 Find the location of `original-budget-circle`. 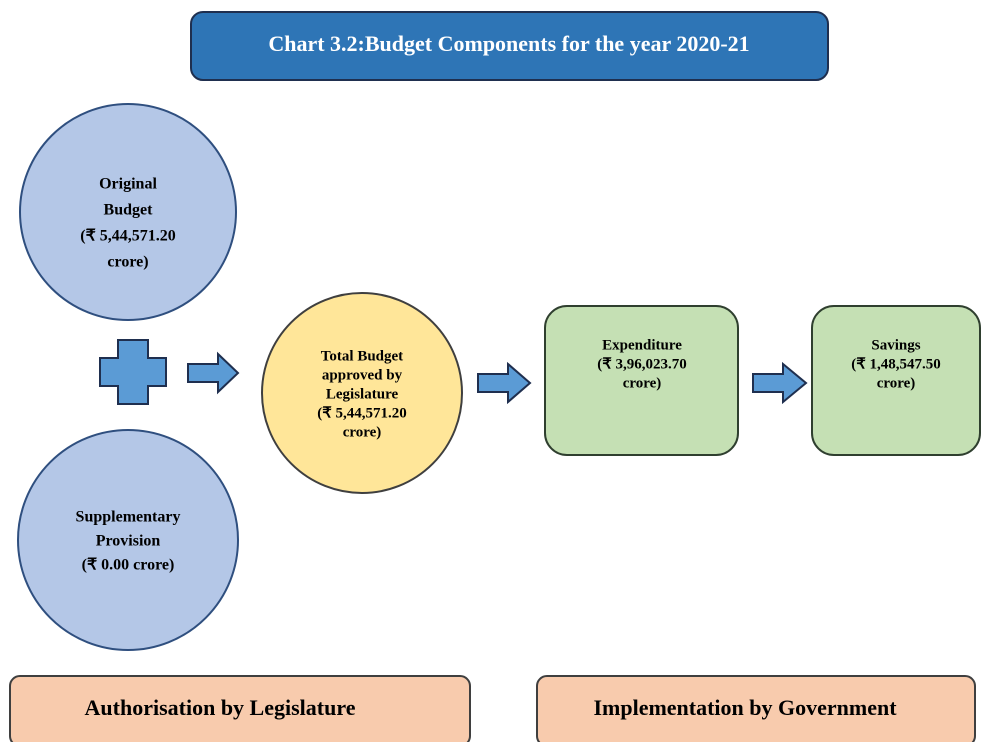

original-budget-circle is located at coordinates (128, 212).